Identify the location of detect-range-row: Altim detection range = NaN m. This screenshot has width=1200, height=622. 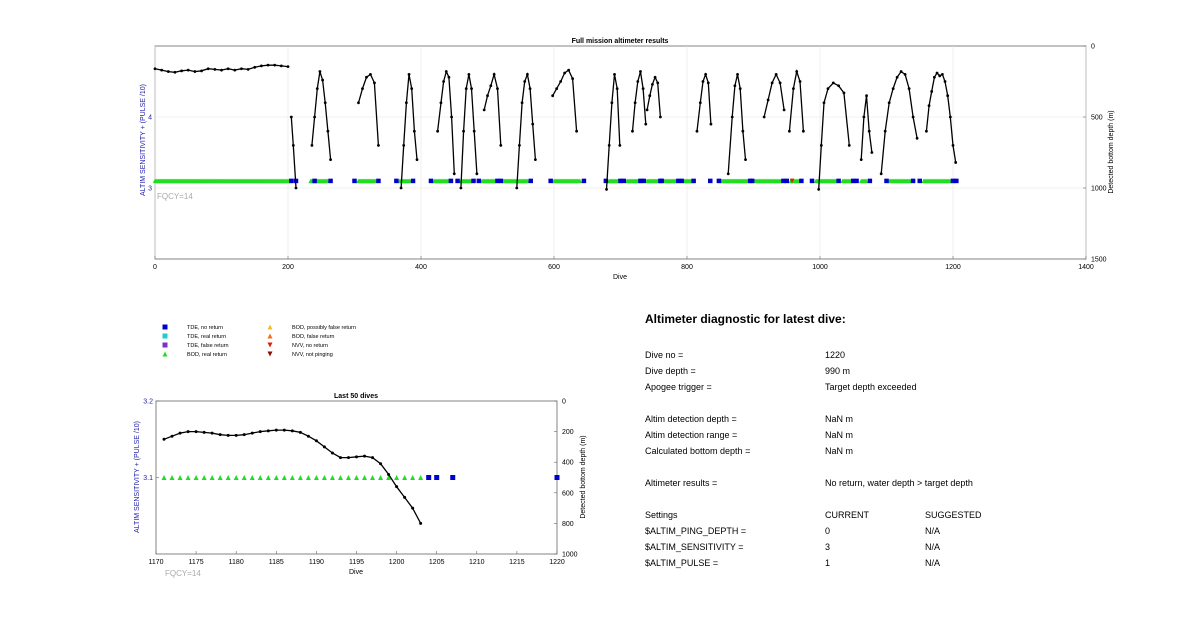
(905, 435).